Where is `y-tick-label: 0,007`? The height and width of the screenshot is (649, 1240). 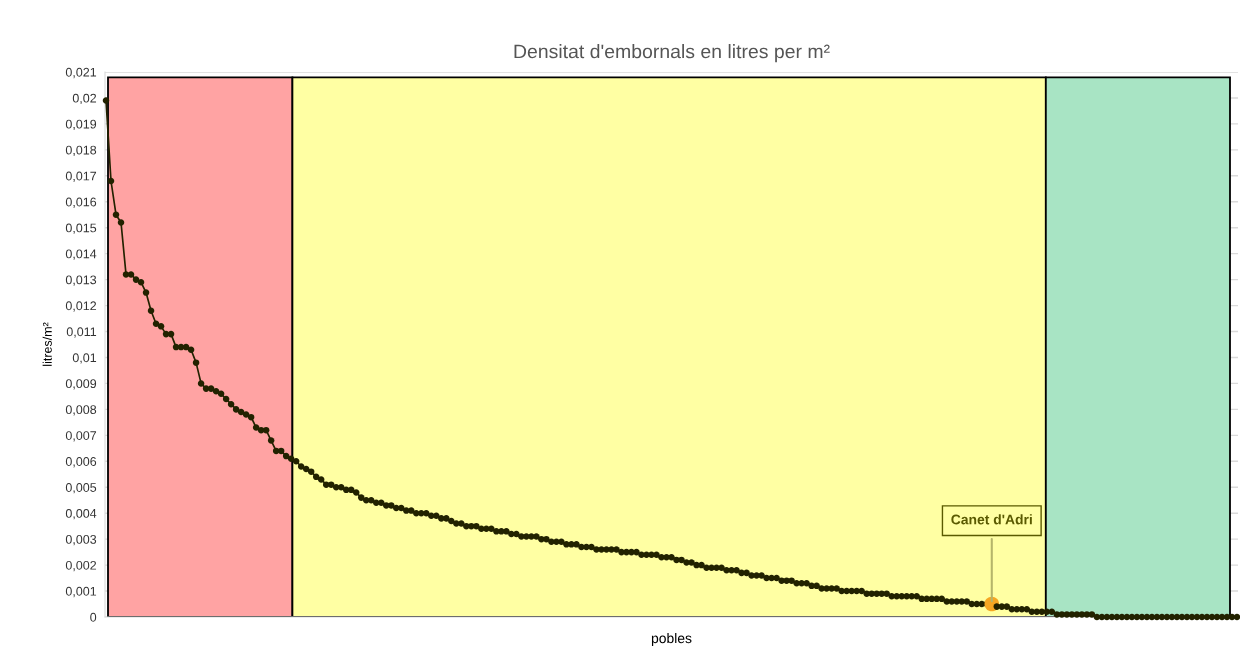 y-tick-label: 0,007 is located at coordinates (81, 436).